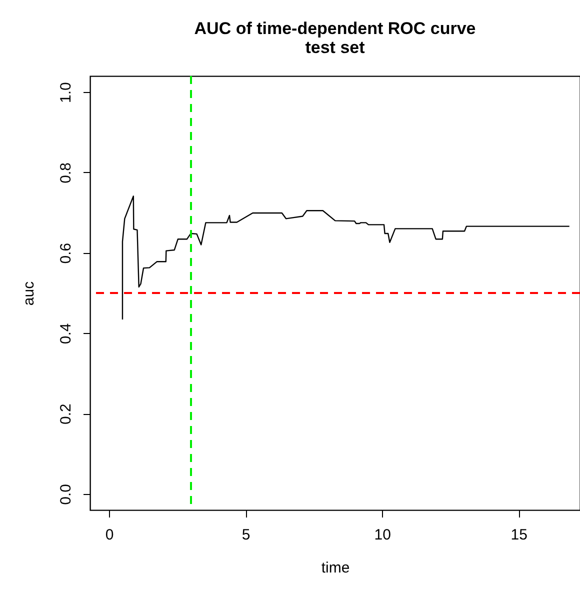  What do you see at coordinates (66, 333) in the screenshot?
I see `y-tick-label: 0.4` at bounding box center [66, 333].